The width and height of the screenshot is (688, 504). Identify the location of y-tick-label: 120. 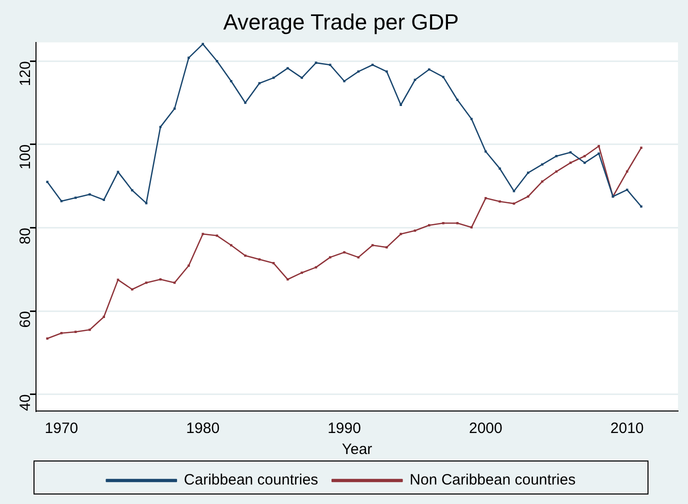
(25, 73).